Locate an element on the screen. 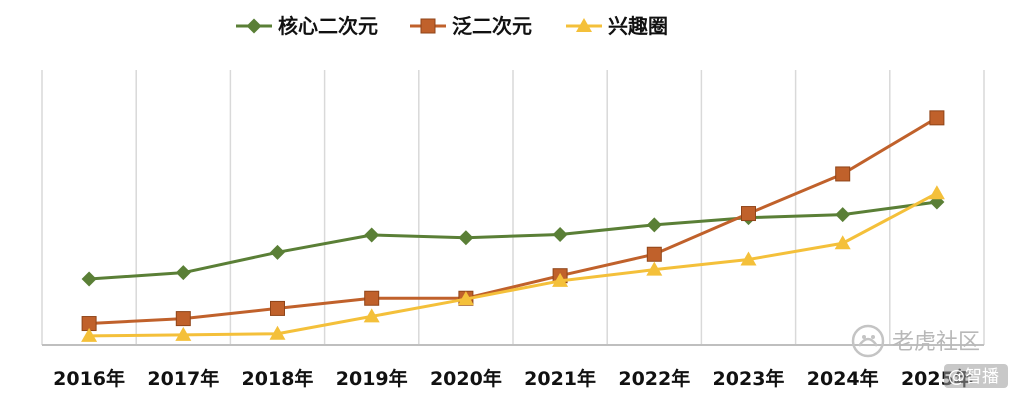 Image resolution: width=1017 pixels, height=400 pixels. x-tick-label: 2019年 is located at coordinates (372, 378).